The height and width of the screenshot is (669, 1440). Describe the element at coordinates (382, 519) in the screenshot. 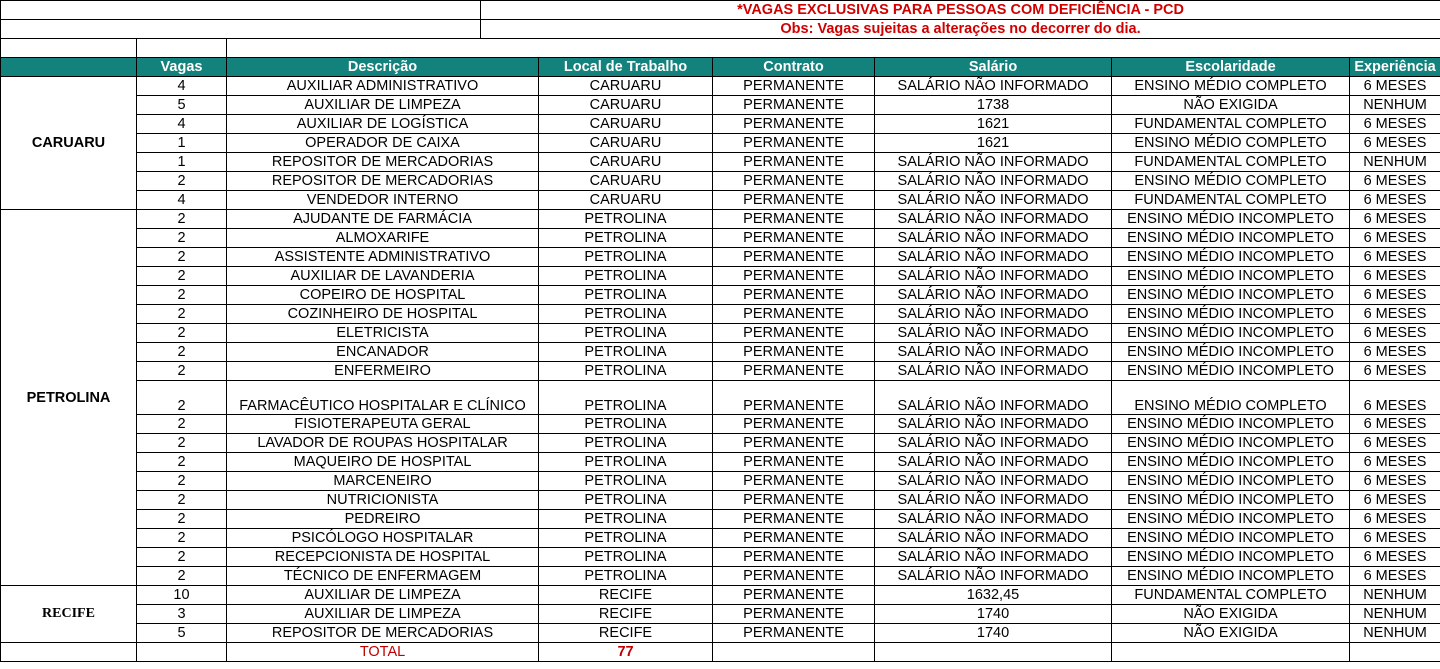

I see `descricao: PEDREIRO` at that location.